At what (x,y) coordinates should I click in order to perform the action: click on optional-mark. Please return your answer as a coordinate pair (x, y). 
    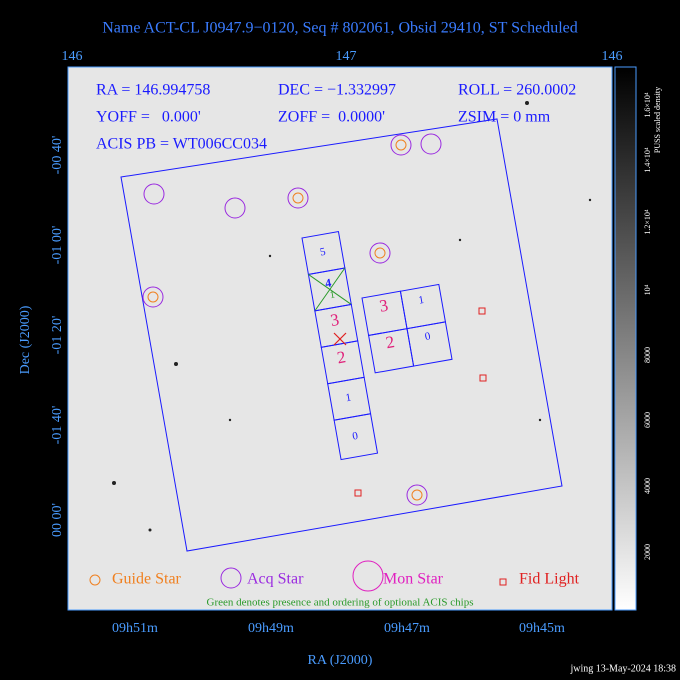
    Looking at the image, I should click on (330, 289).